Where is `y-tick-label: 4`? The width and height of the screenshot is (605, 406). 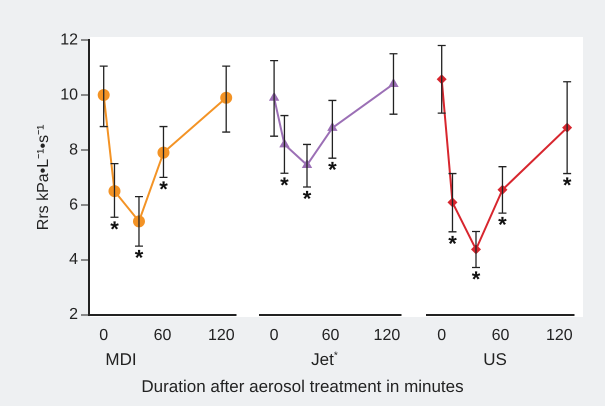
y-tick-label: 4 is located at coordinates (73, 259).